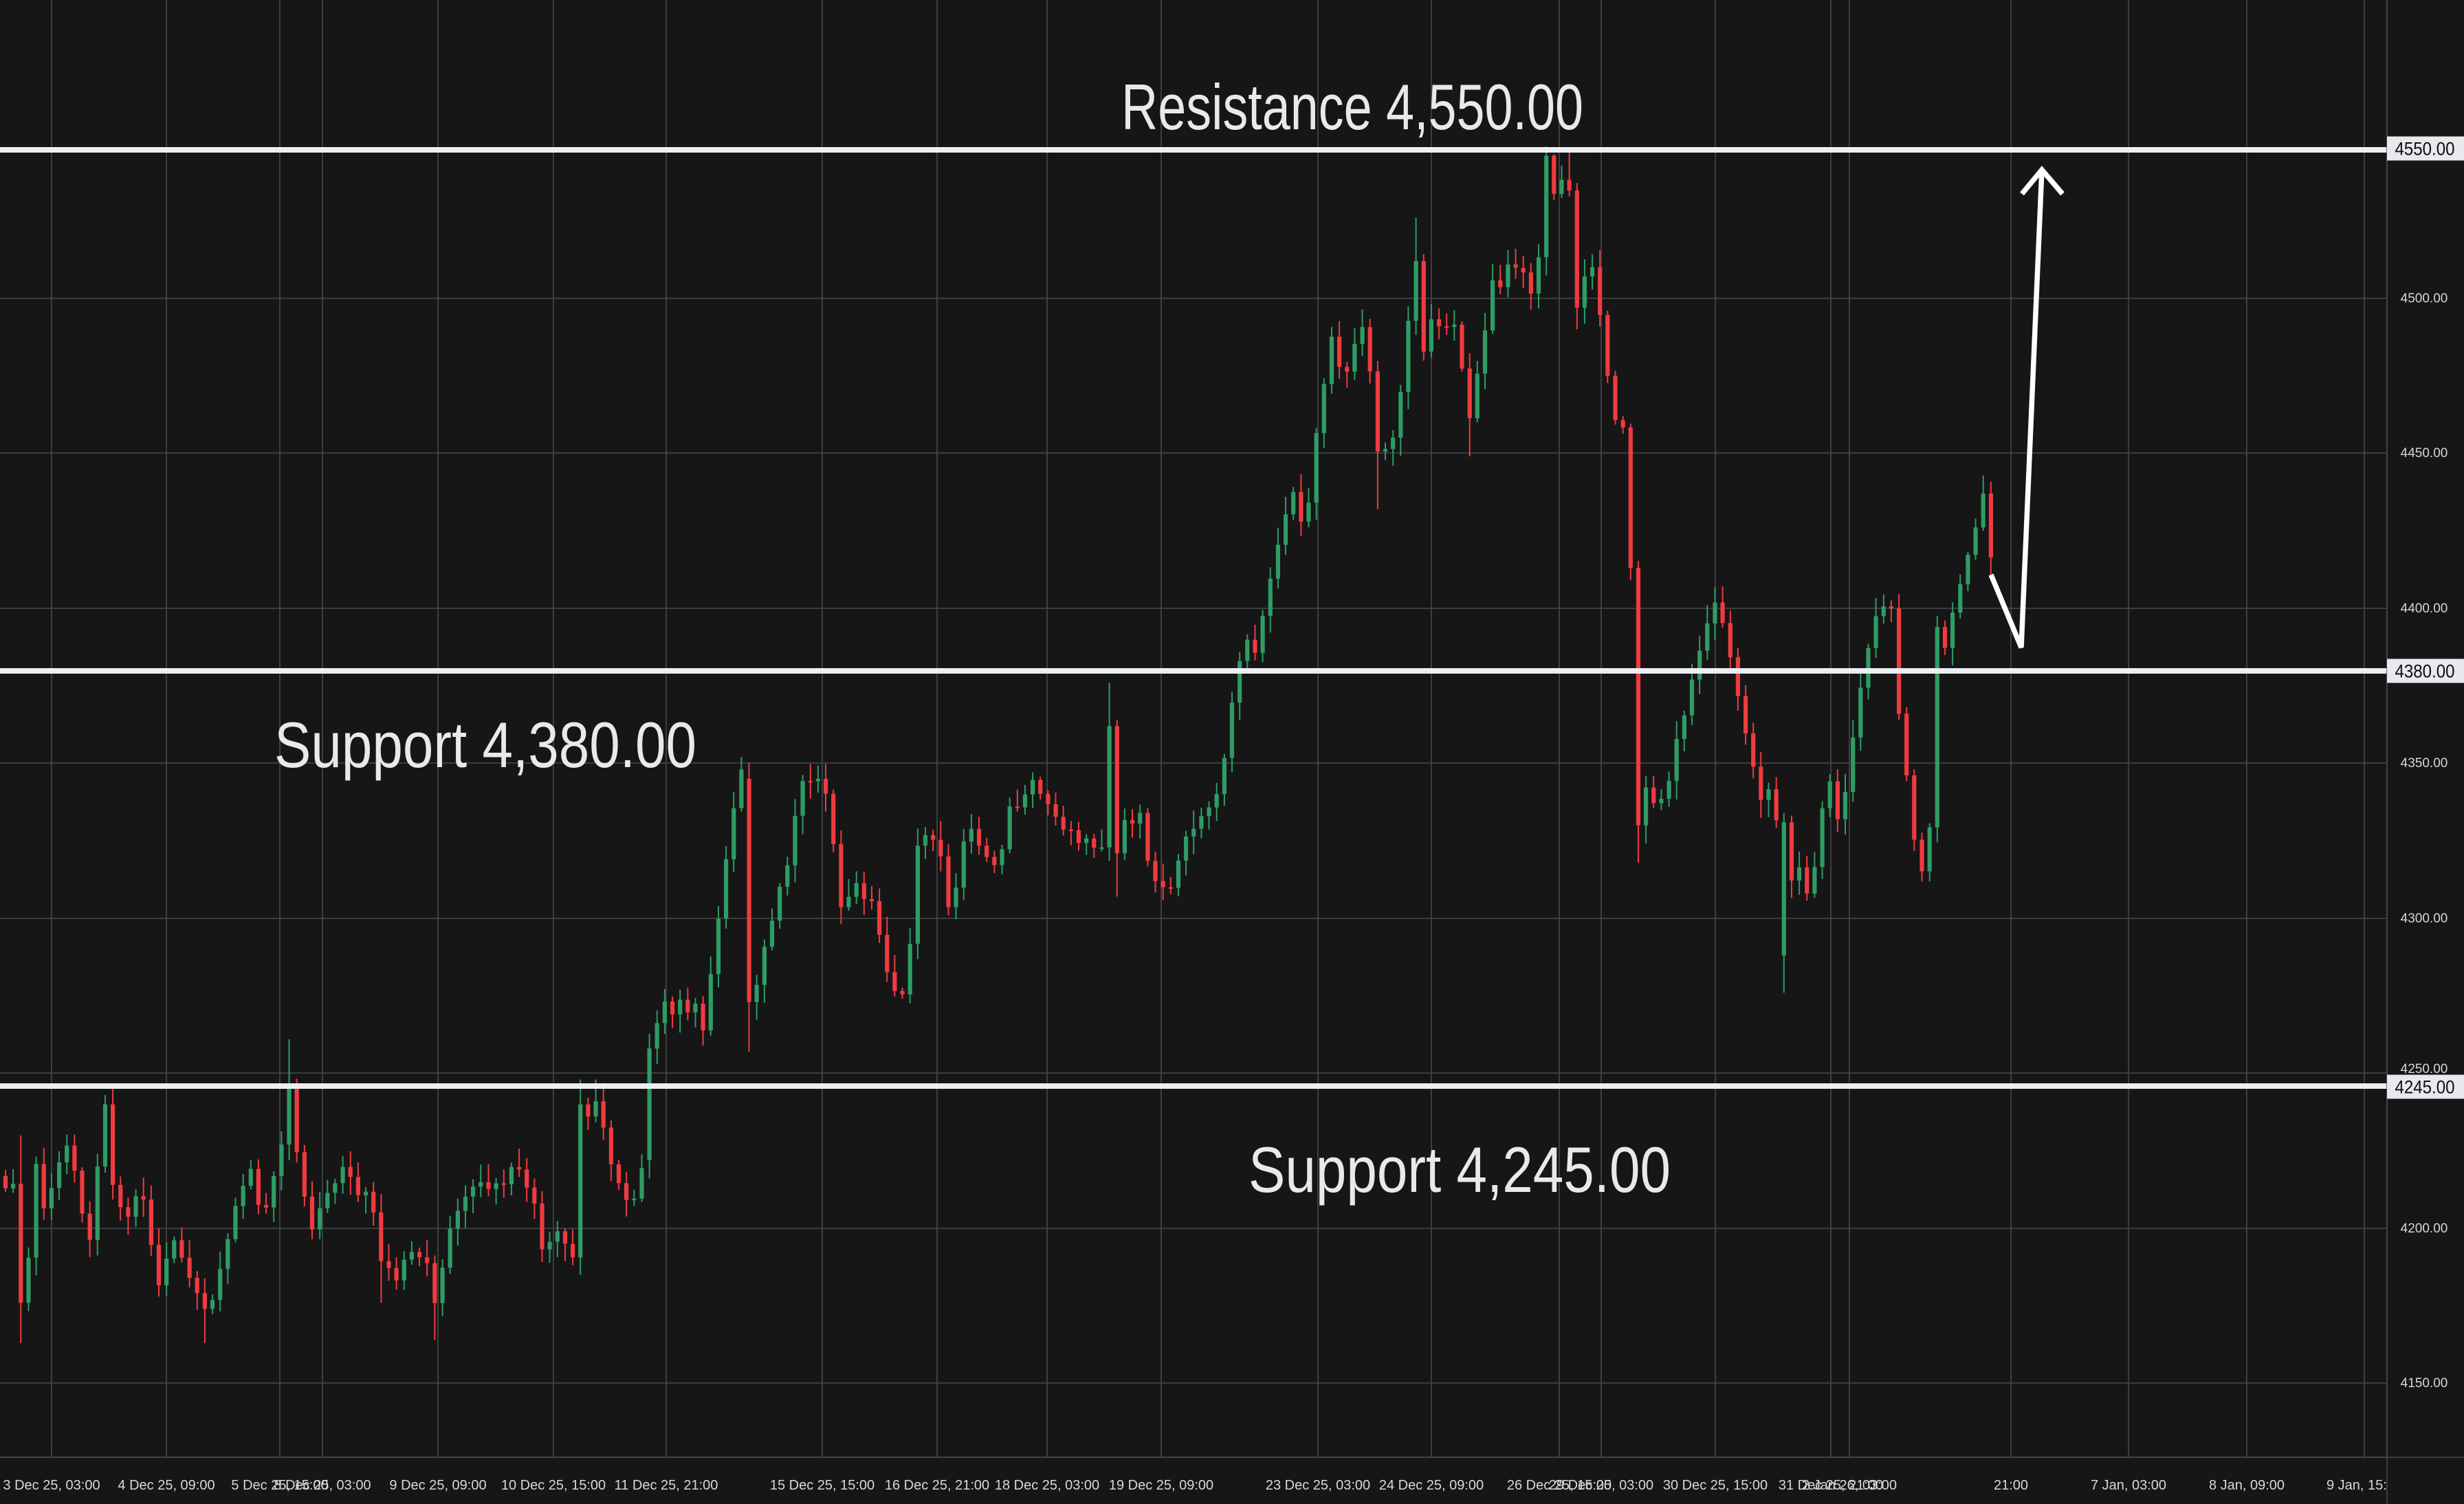  I want to click on svg-text: 4 Dec 25, 09:00, so click(166, 1486).